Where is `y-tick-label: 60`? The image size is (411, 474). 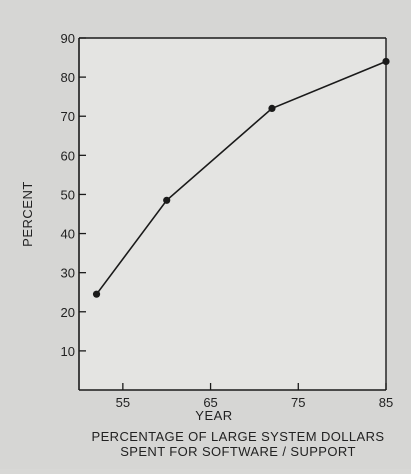 y-tick-label: 60 is located at coordinates (68, 155).